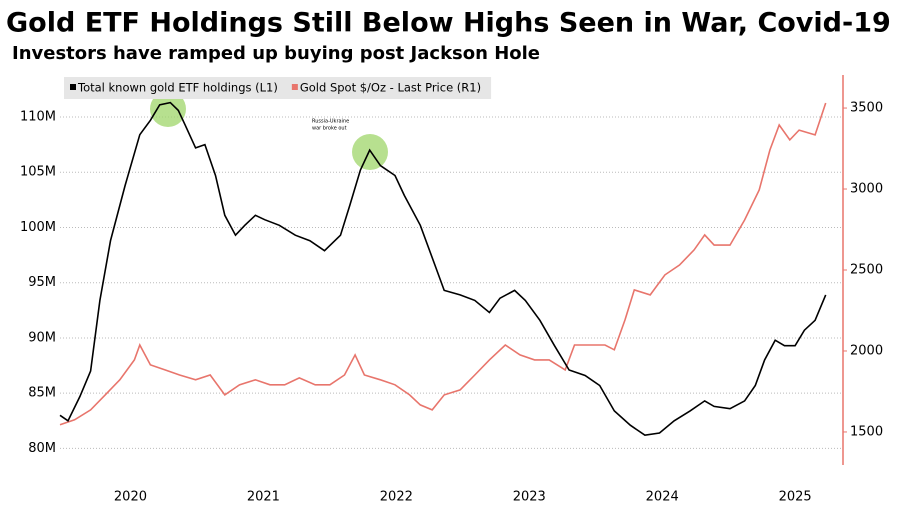  Describe the element at coordinates (38, 116) in the screenshot. I see `y-tick-label: 110M` at that location.